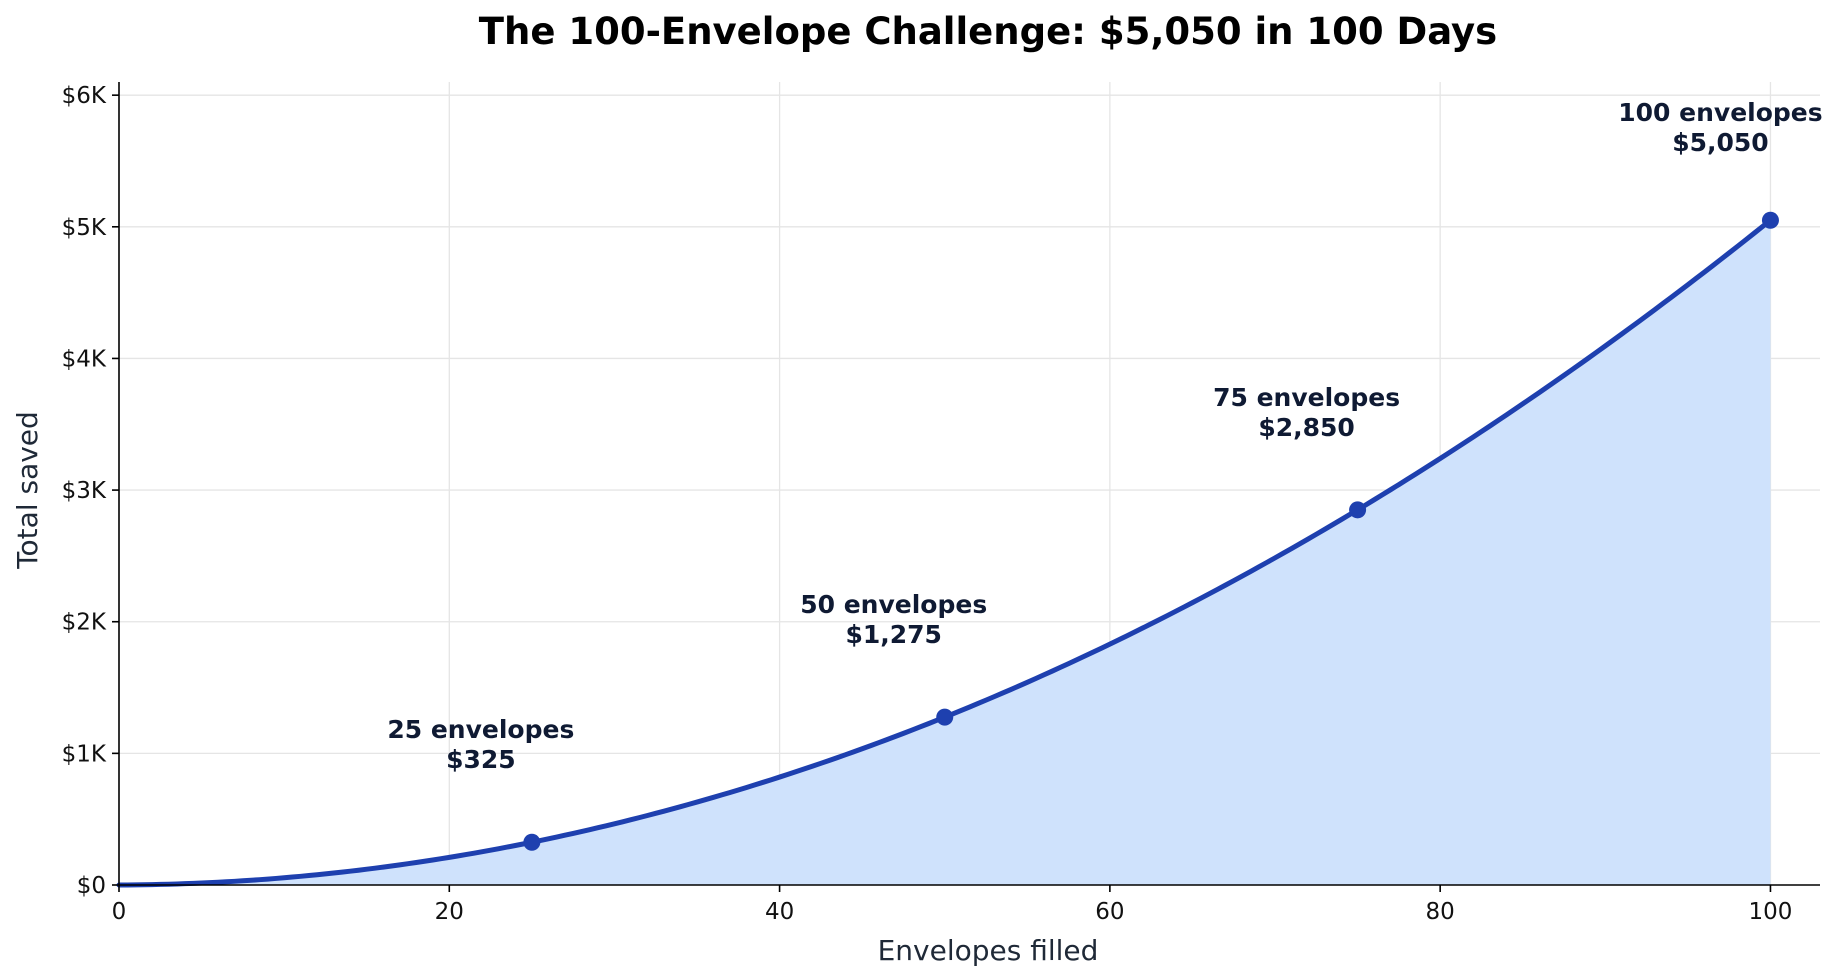 The width and height of the screenshot is (1834, 974). I want to click on milestone-label-amount: $1,275, so click(893, 634).